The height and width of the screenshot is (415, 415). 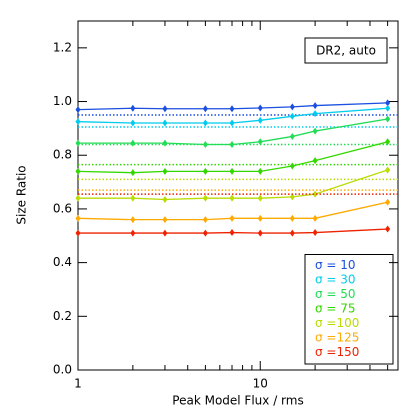 What do you see at coordinates (62, 101) in the screenshot?
I see `y-tick-label: 1.0` at bounding box center [62, 101].